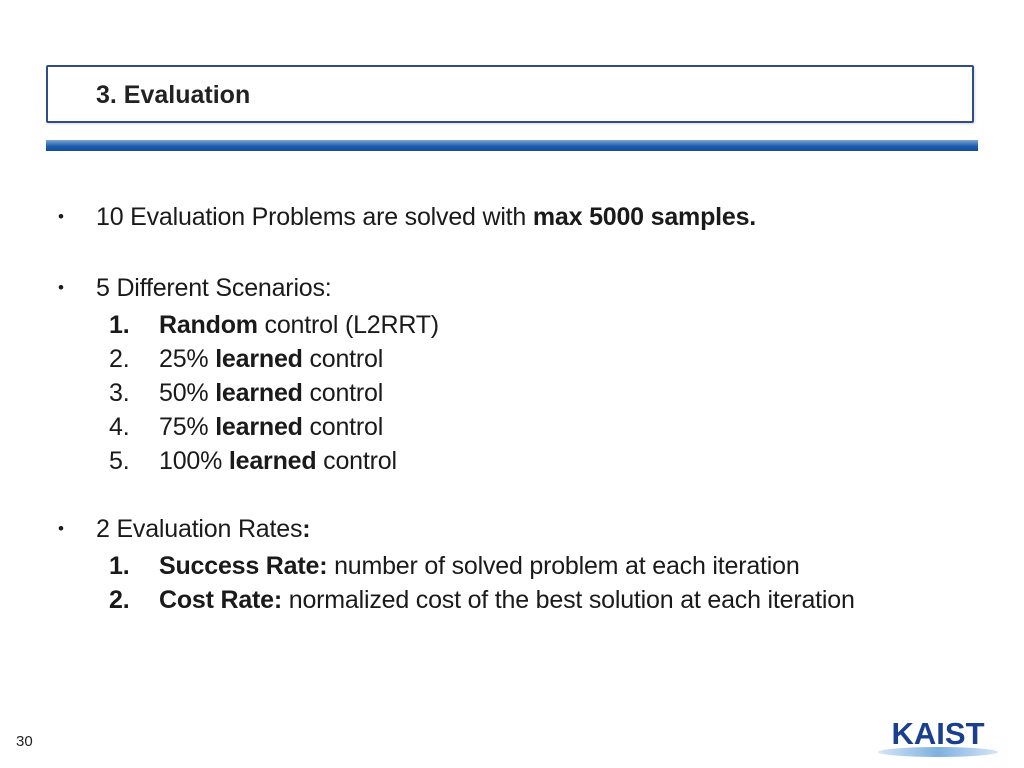  I want to click on bullet-2-text: 5 Different Scenarios:, so click(214, 288).